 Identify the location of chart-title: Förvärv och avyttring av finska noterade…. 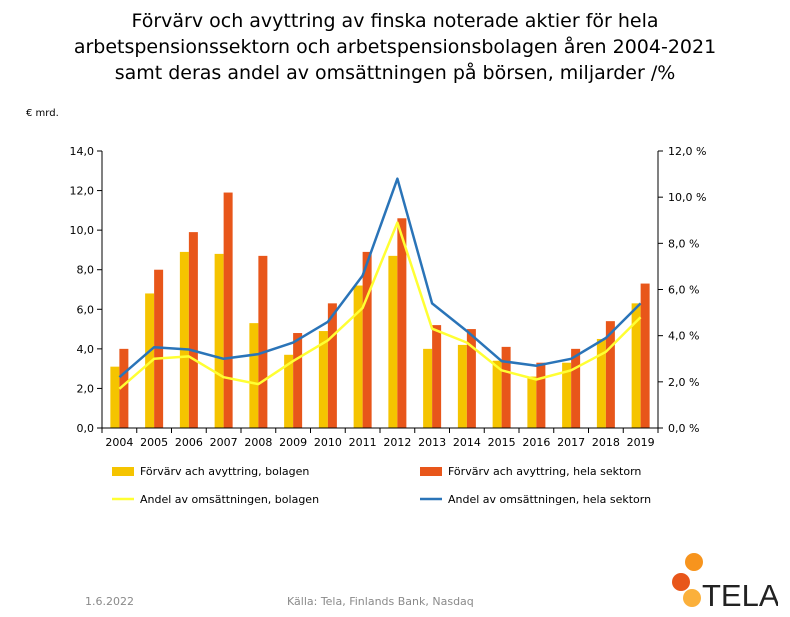
(395, 47).